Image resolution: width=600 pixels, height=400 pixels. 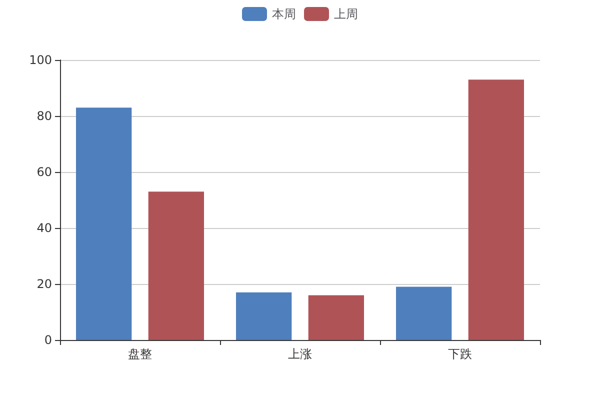 I want to click on y-tick-label: 40, so click(x=44, y=228).